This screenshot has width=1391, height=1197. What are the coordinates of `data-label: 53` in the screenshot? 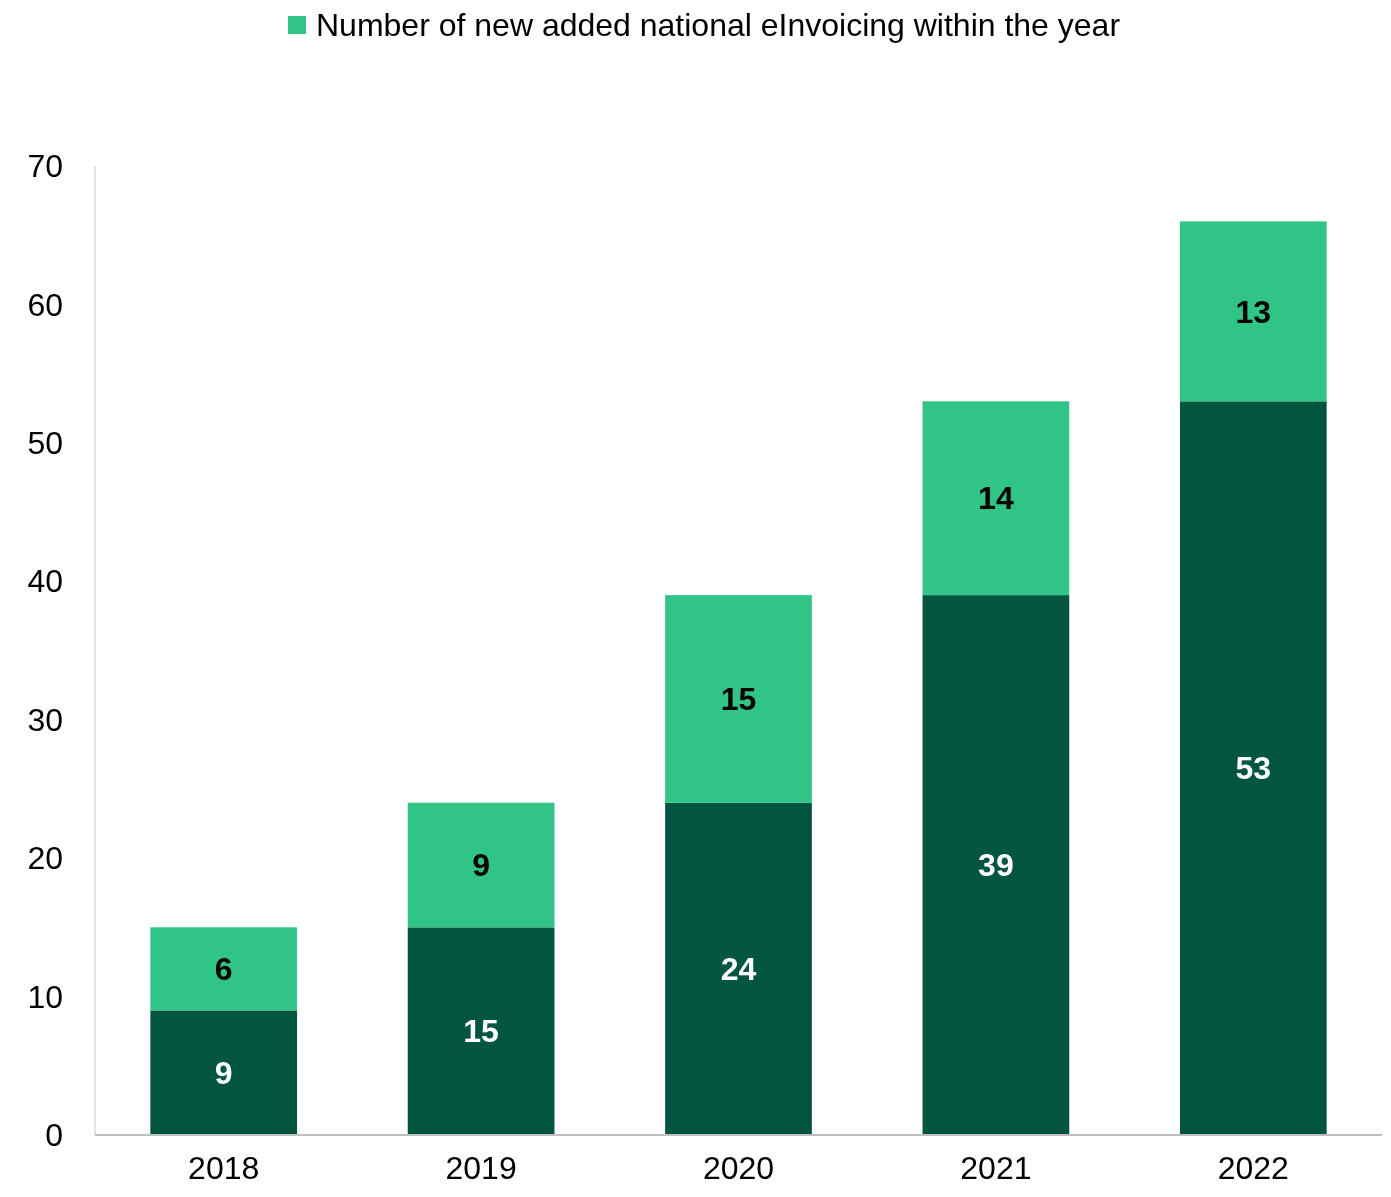 It's located at (1253, 768).